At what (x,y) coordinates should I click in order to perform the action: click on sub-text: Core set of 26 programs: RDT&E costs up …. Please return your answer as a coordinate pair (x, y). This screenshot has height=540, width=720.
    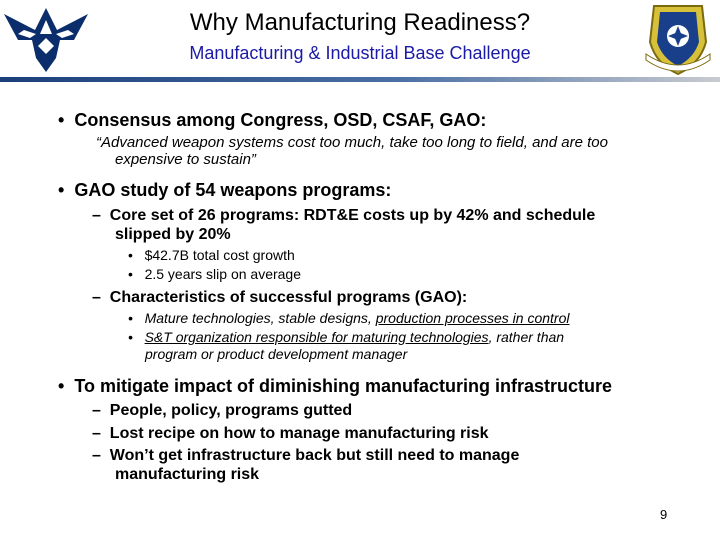
    Looking at the image, I should click on (352, 215).